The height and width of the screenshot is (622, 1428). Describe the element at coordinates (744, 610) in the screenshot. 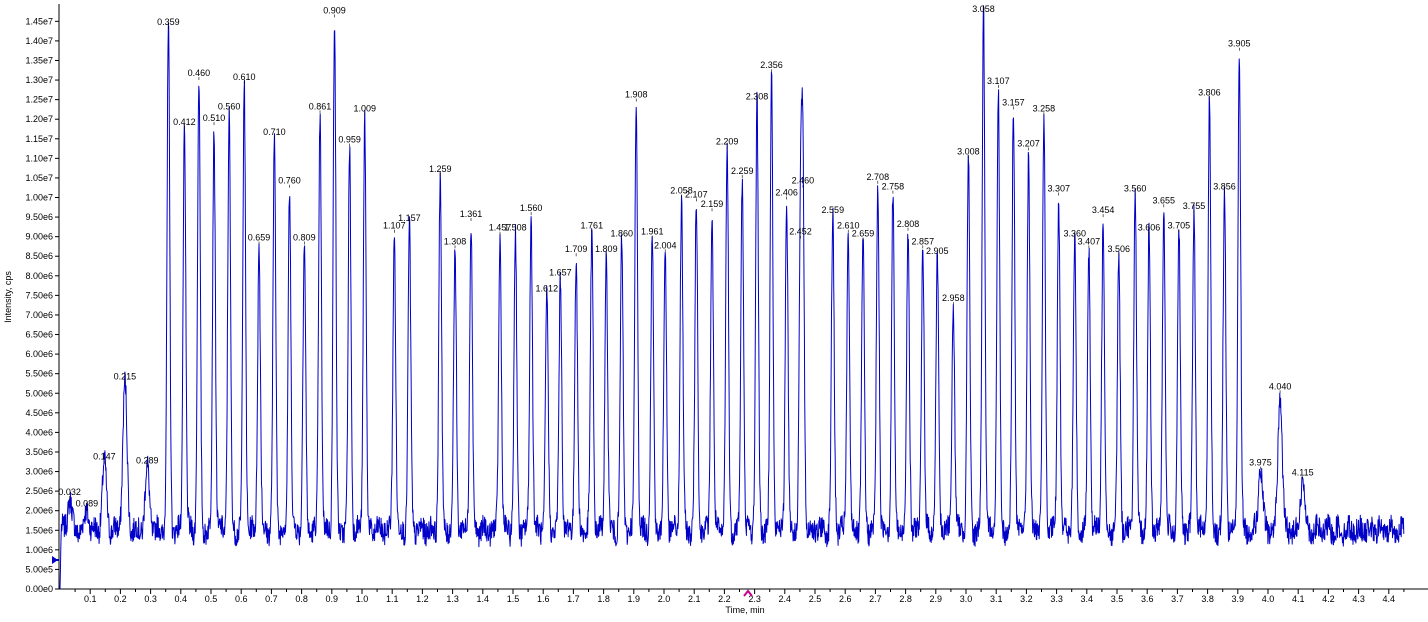

I see `x-axis-title: Time, min` at that location.